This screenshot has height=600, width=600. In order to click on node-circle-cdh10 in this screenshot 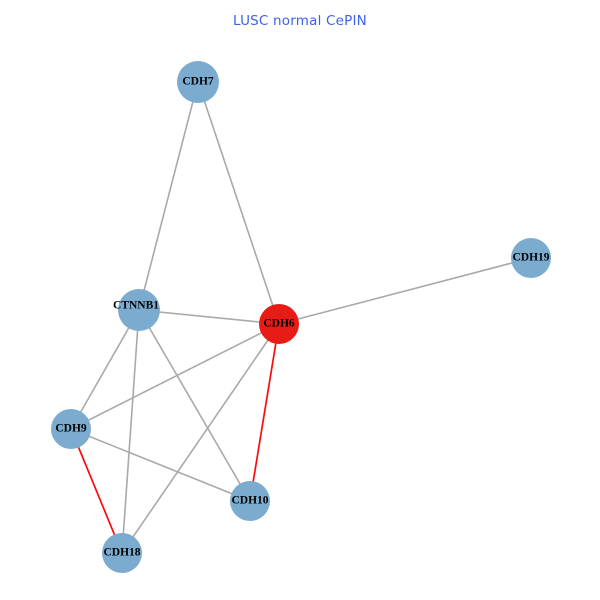, I will do `click(250, 501)`.